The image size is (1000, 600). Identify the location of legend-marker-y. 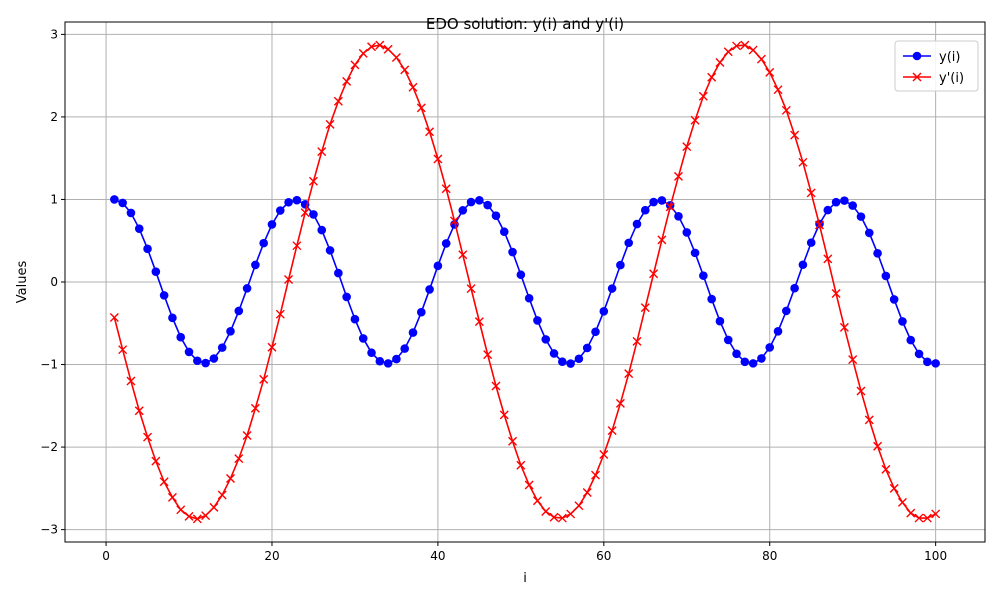
(917, 56).